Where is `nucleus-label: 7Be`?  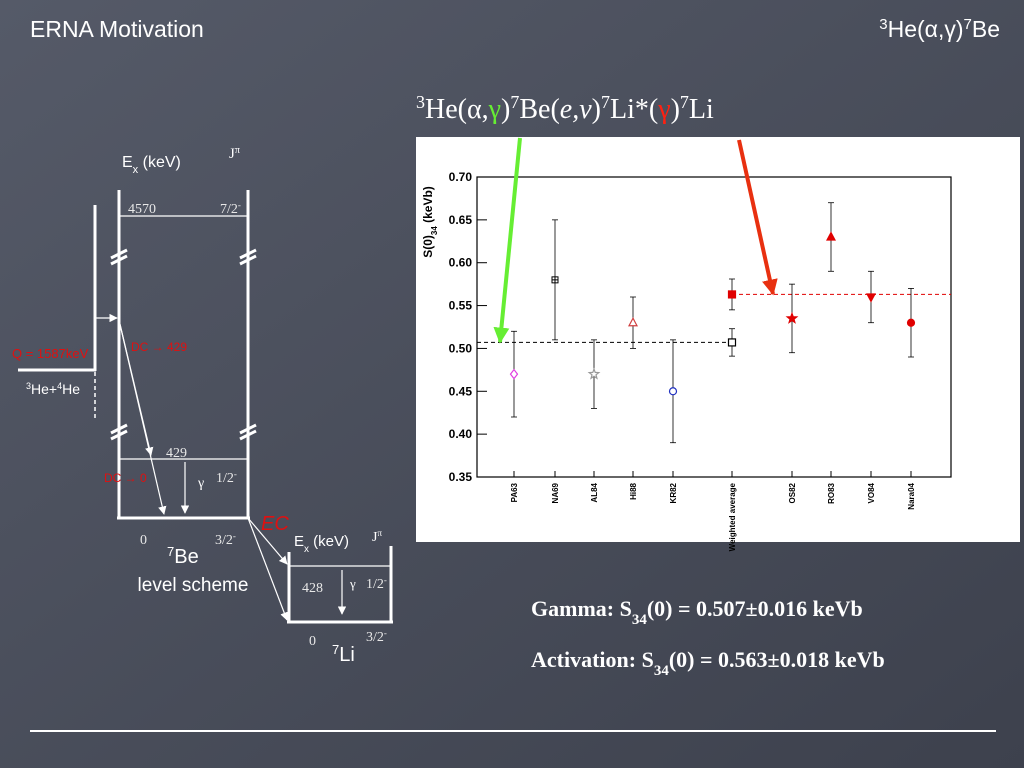
nucleus-label: 7Be is located at coordinates (183, 556).